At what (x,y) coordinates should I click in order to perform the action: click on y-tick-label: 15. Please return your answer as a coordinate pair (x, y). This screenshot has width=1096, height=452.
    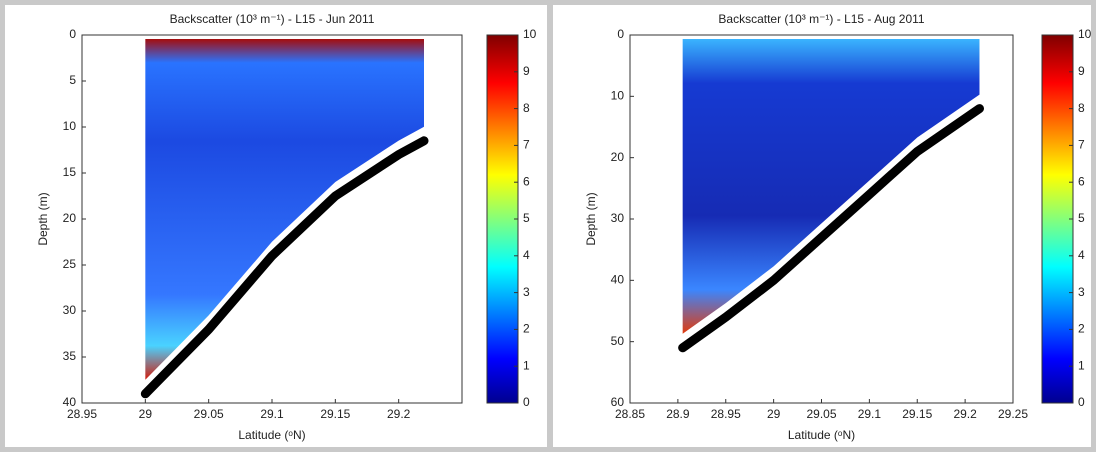
    Looking at the image, I should click on (70, 172).